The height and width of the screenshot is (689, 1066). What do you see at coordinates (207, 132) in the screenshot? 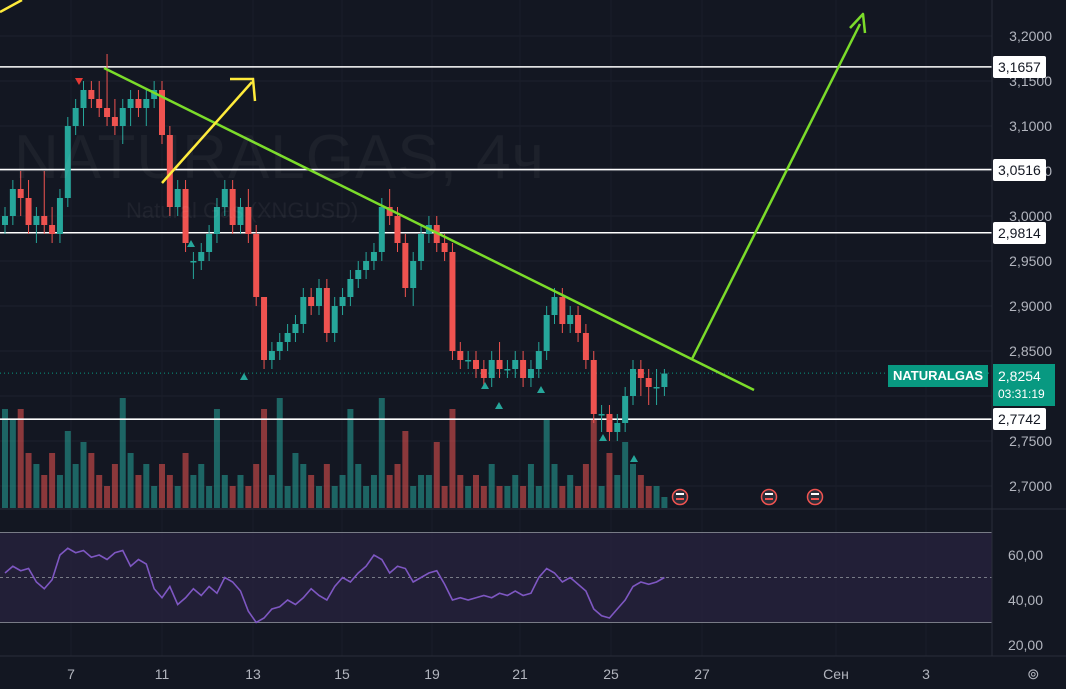
I see `yellow-arrow-line` at bounding box center [207, 132].